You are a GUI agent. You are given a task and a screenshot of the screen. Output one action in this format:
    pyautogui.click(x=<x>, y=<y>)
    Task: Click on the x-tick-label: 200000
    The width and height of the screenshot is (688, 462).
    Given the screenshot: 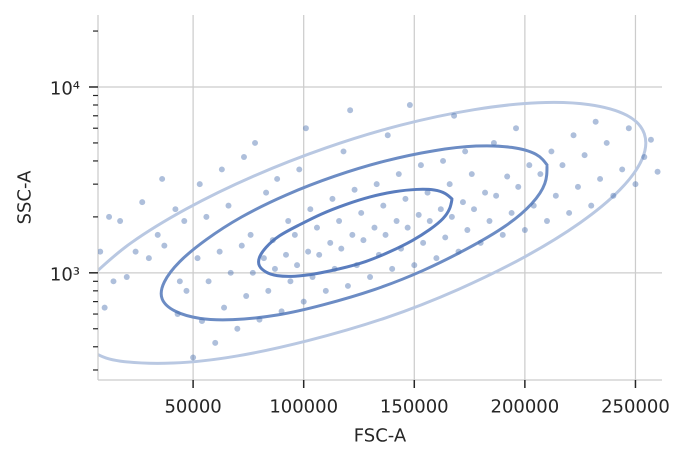 What is the action you would take?
    pyautogui.click(x=525, y=407)
    